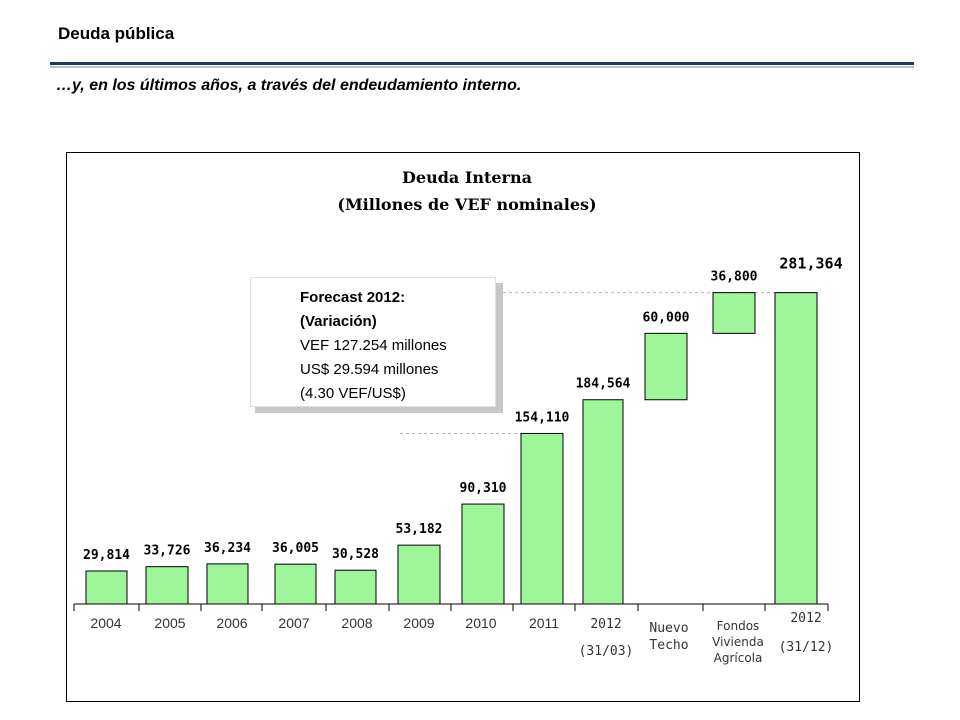 The height and width of the screenshot is (720, 960). What do you see at coordinates (483, 488) in the screenshot?
I see `data-label: 90,310` at bounding box center [483, 488].